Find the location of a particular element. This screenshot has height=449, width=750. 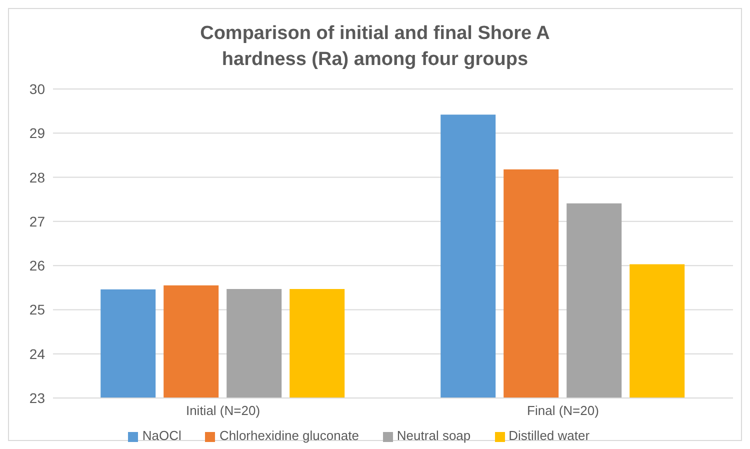

chart-title: Comparison of initial and final Shore A hardness (Ra) among four groups is located at coordinates (375, 47).